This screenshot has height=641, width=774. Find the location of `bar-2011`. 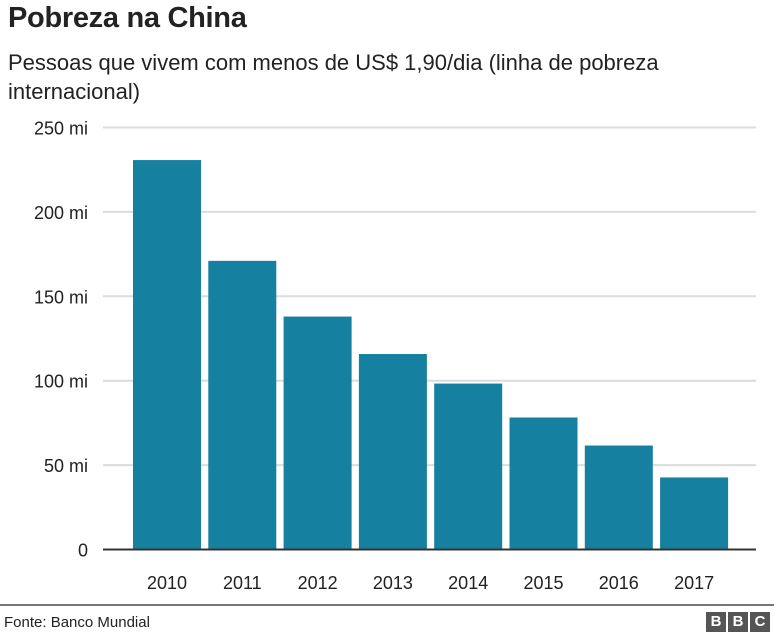

bar-2011 is located at coordinates (242, 405).